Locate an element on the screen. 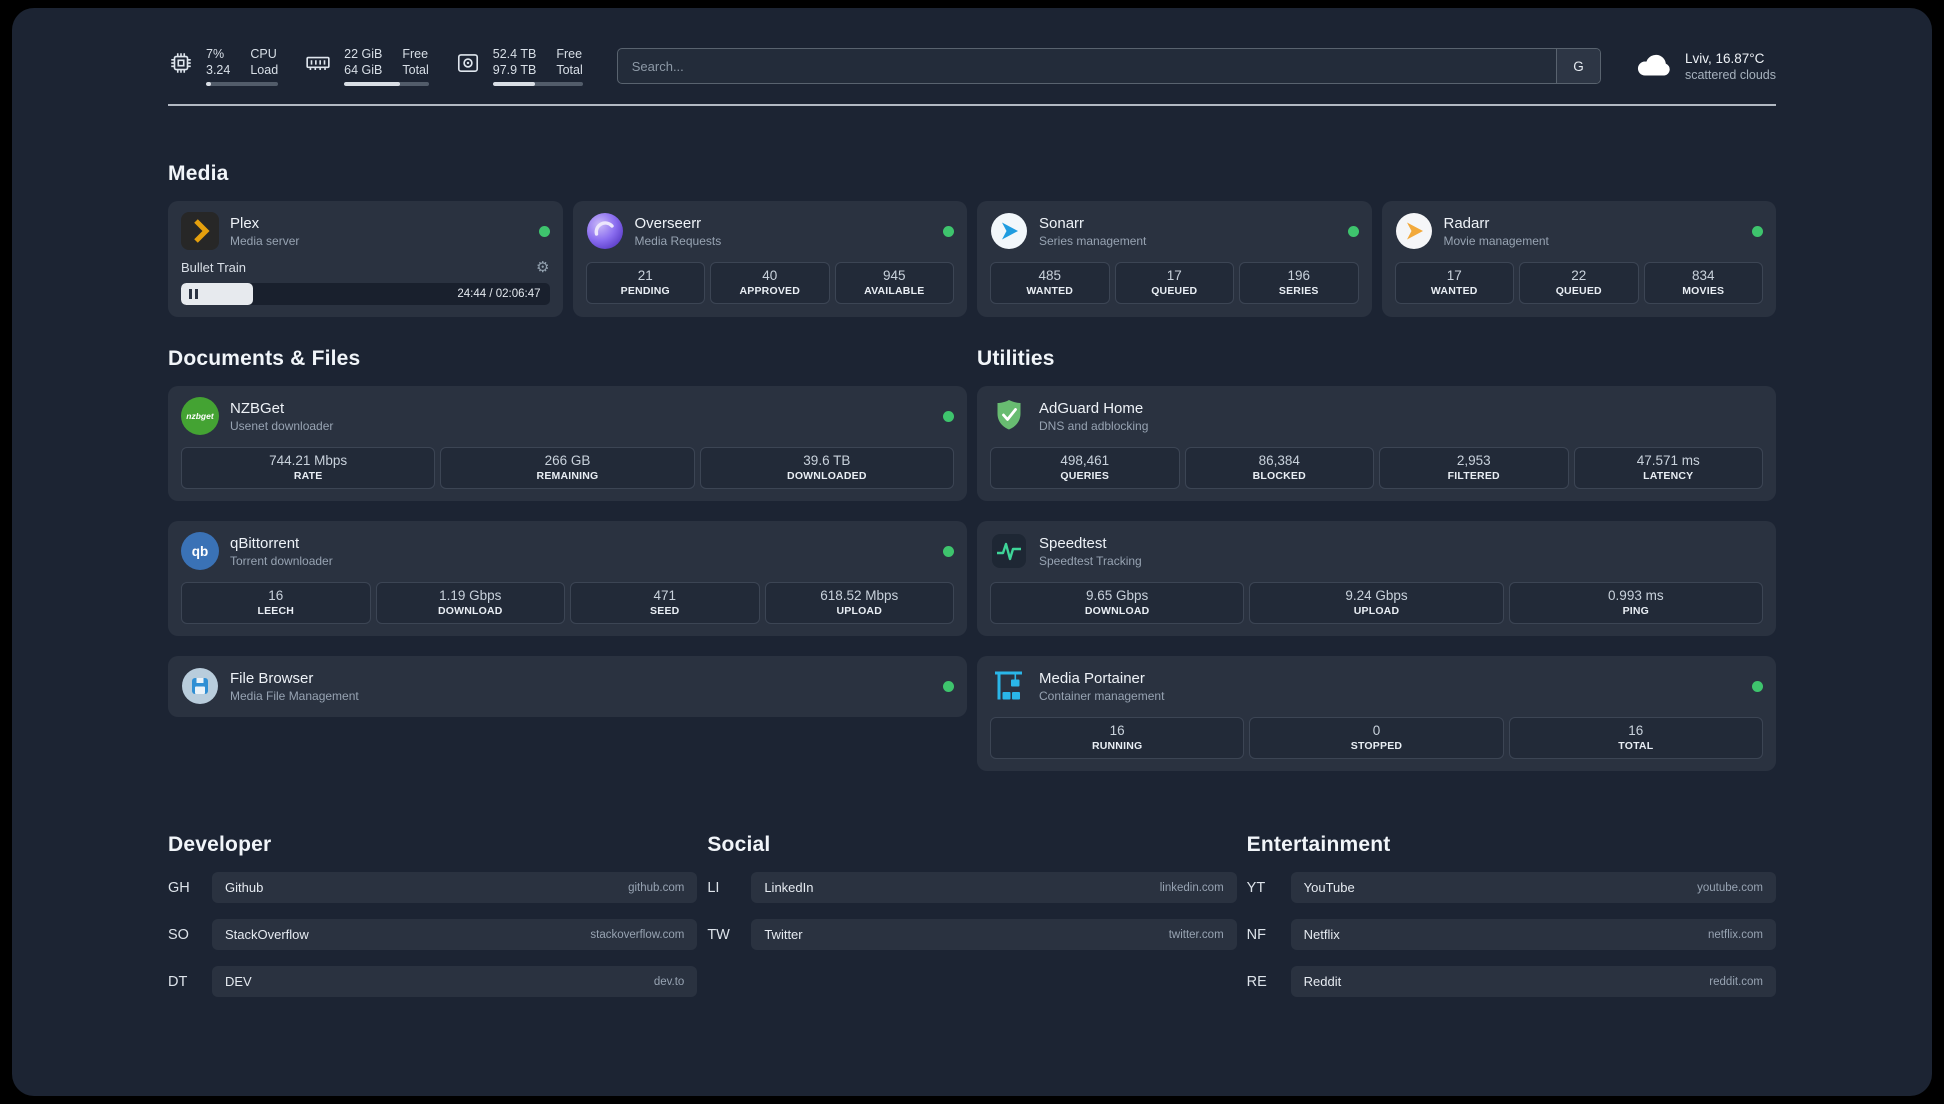 The height and width of the screenshot is (1104, 1944). bookmark-reddit: RE Reddit reddit.com is located at coordinates (1511, 981).